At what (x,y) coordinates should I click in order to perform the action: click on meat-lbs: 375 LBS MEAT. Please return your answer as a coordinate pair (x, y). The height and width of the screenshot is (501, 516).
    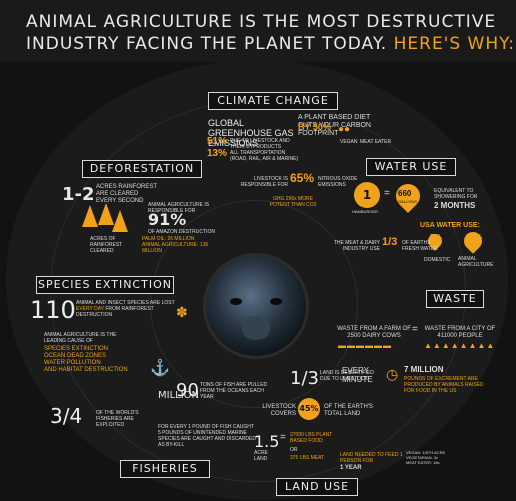
    Looking at the image, I should click on (307, 458).